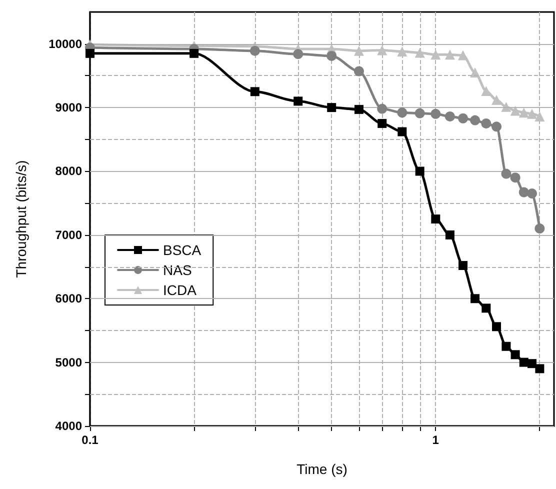 The height and width of the screenshot is (489, 556). Describe the element at coordinates (21, 219) in the screenshot. I see `y-axis-title: Throughput (bits/s)` at that location.